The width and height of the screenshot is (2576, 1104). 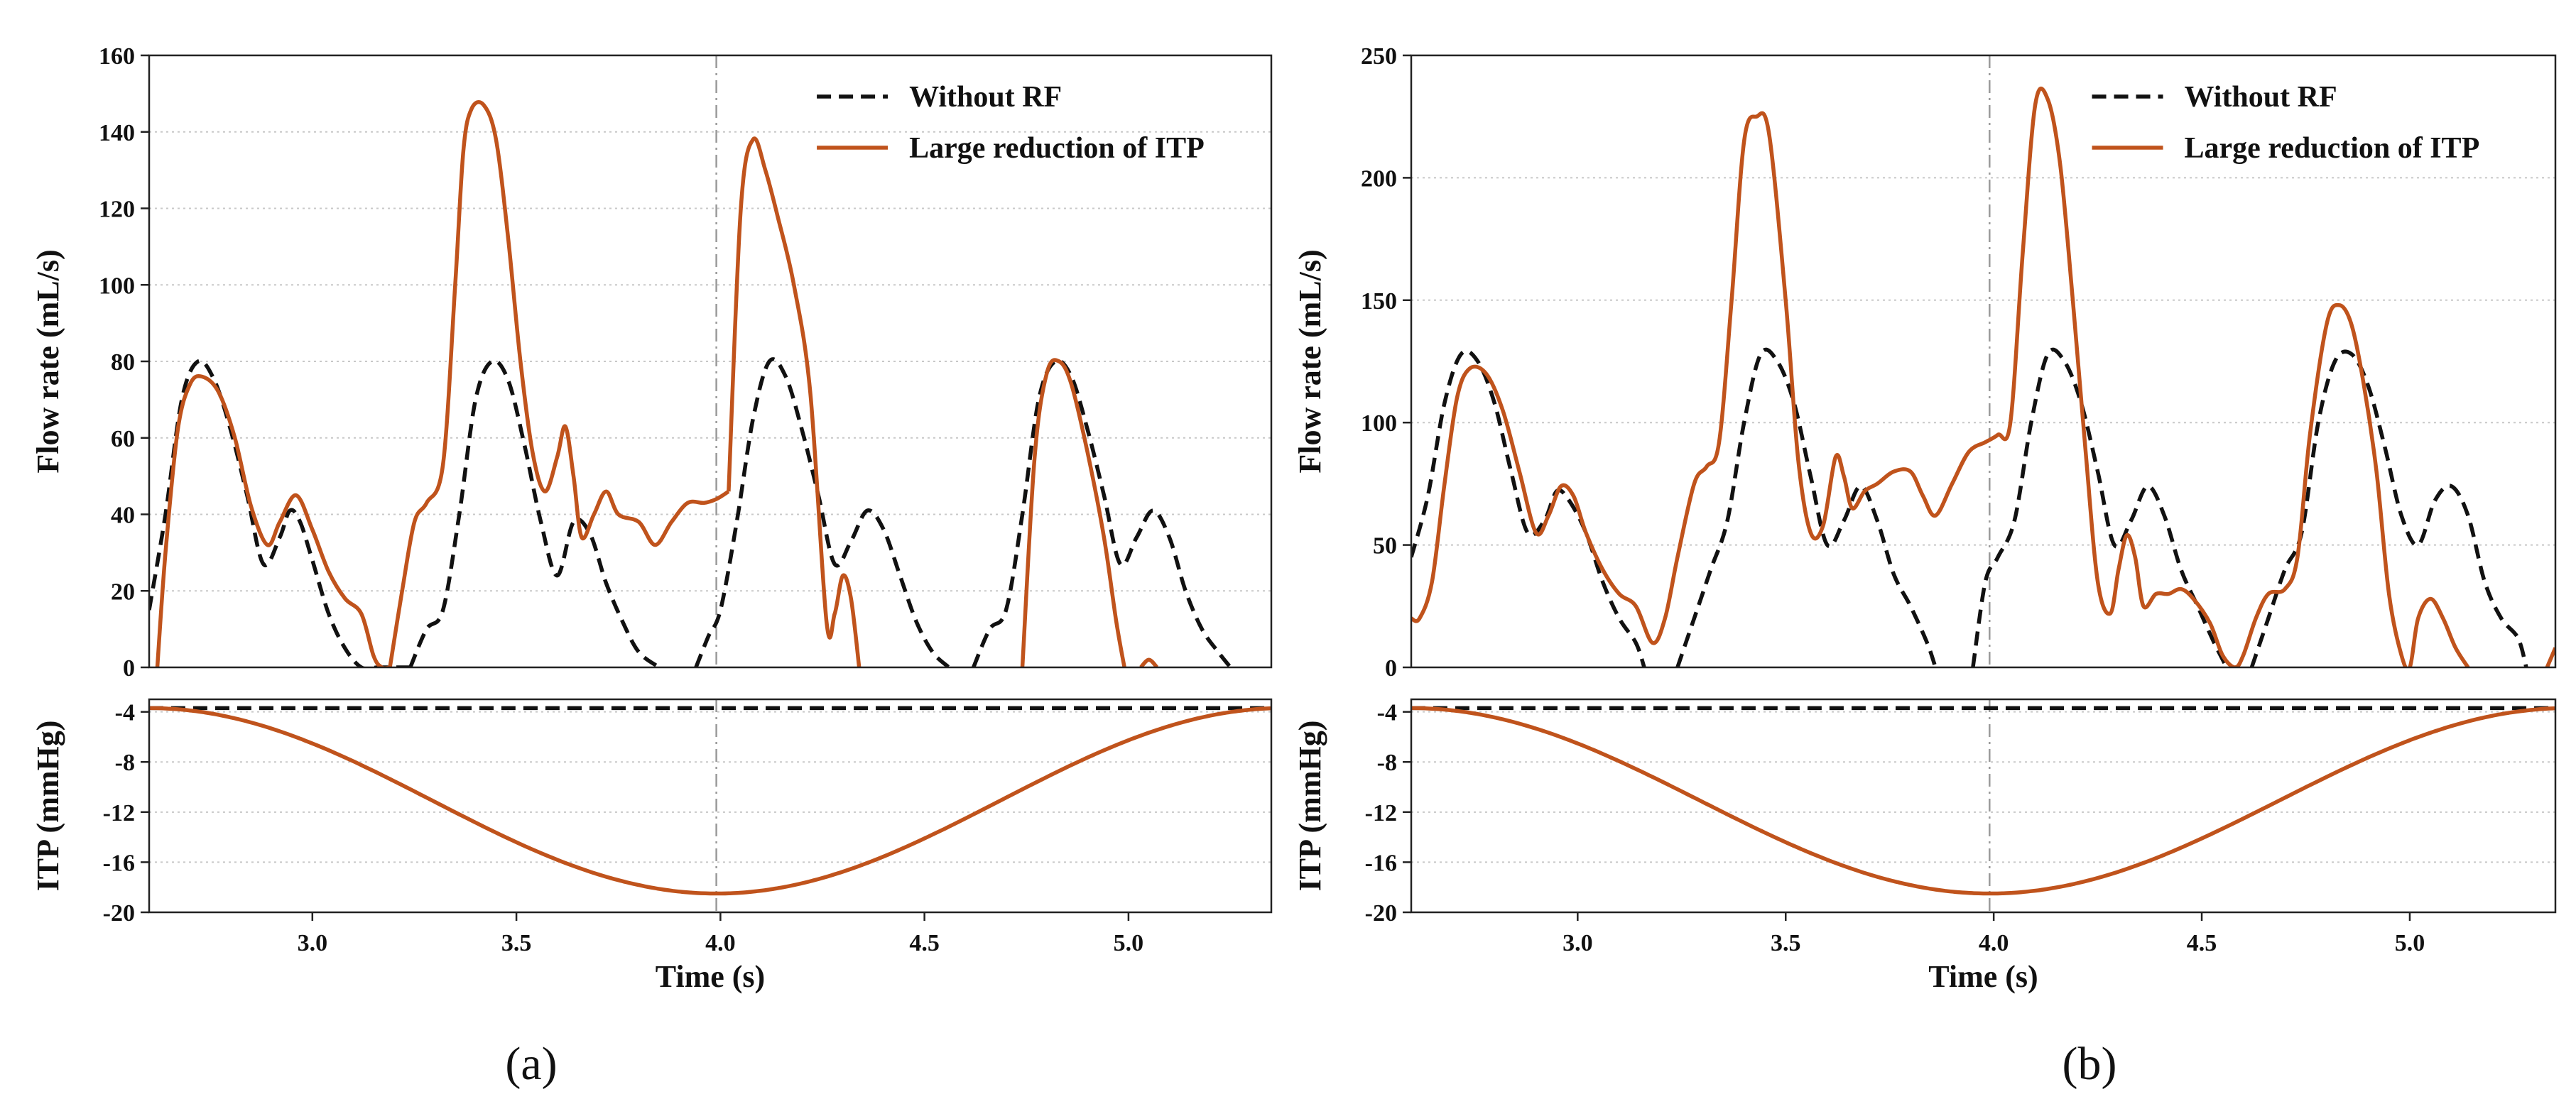 What do you see at coordinates (1379, 178) in the screenshot?
I see `flow-ytick-label: 200` at bounding box center [1379, 178].